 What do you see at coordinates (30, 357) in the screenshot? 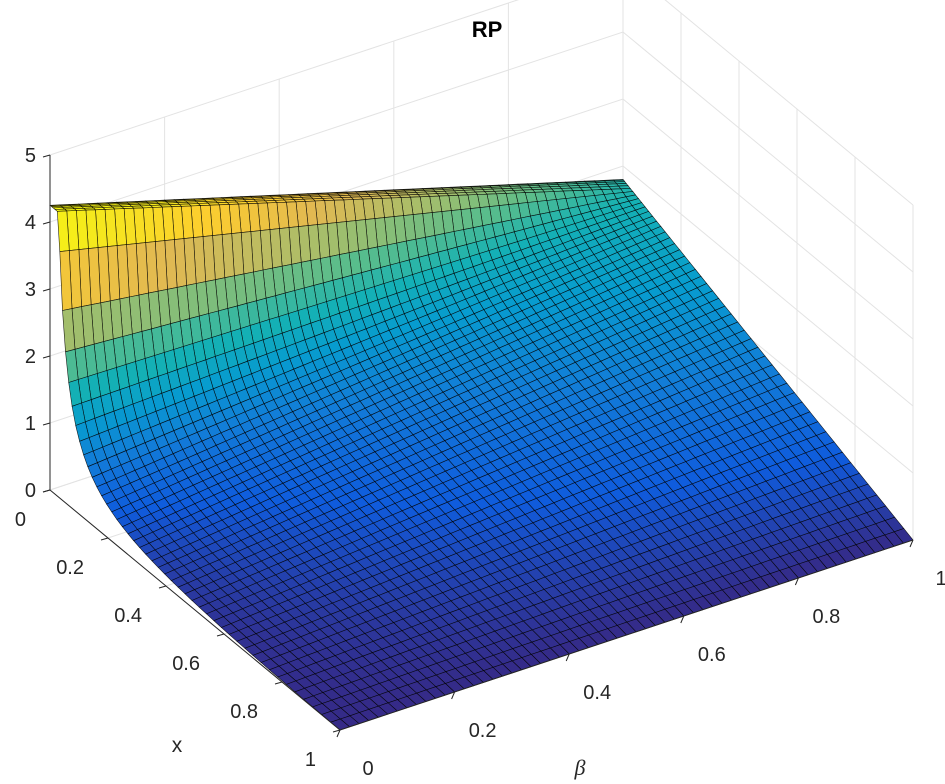
I see `tick-label-z: 2` at bounding box center [30, 357].